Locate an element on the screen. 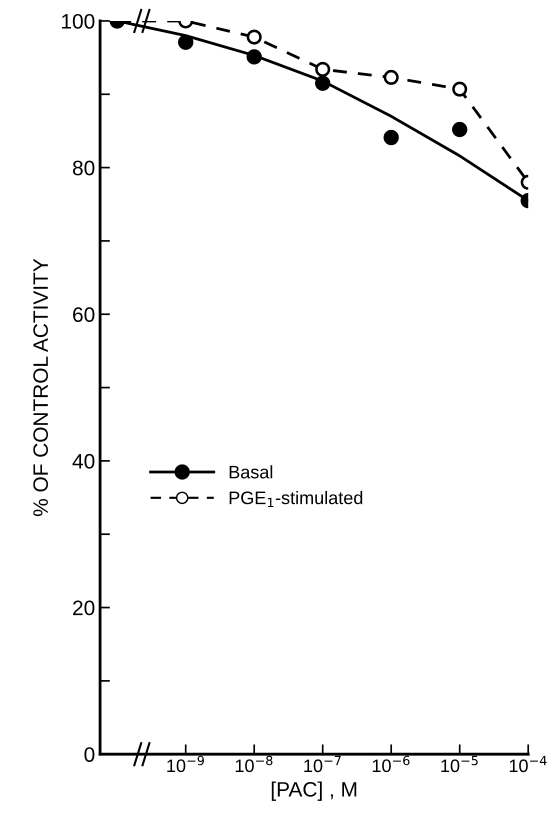  legend-label: PGE$_{1}$-stimulated is located at coordinates (296, 499).